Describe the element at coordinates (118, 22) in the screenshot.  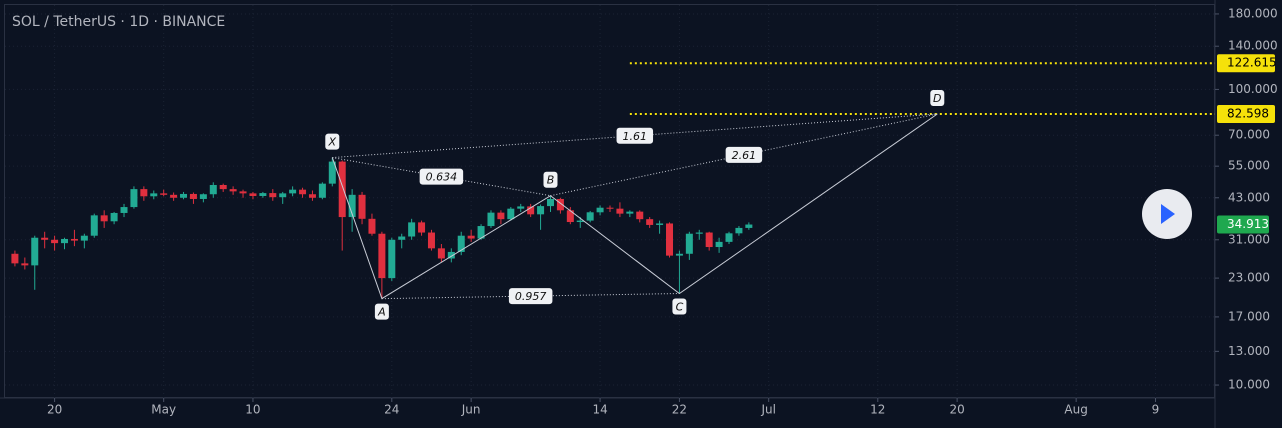
I see `chart-title: SOL / TetherUS · 1D · BINANCE` at that location.